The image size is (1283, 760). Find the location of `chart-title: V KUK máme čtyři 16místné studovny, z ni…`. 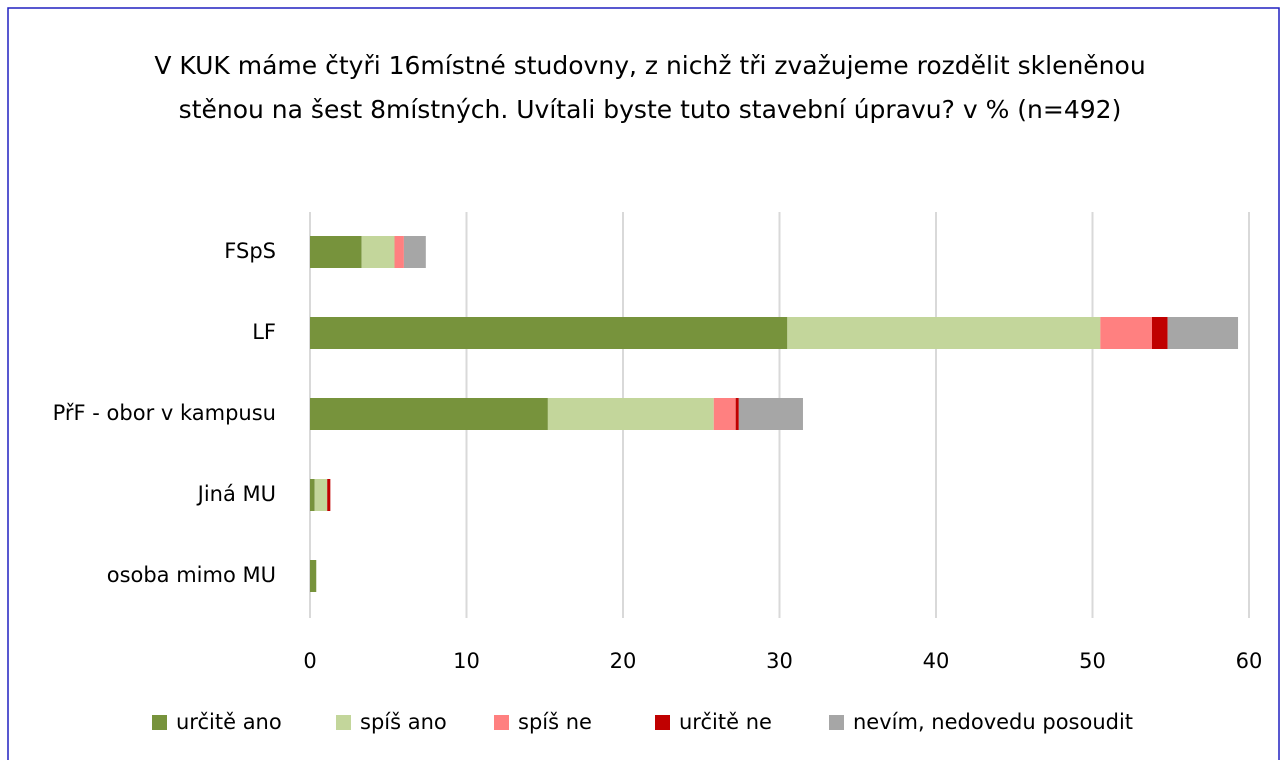

chart-title: V KUK máme čtyři 16místné studovny, z ni… is located at coordinates (650, 87).